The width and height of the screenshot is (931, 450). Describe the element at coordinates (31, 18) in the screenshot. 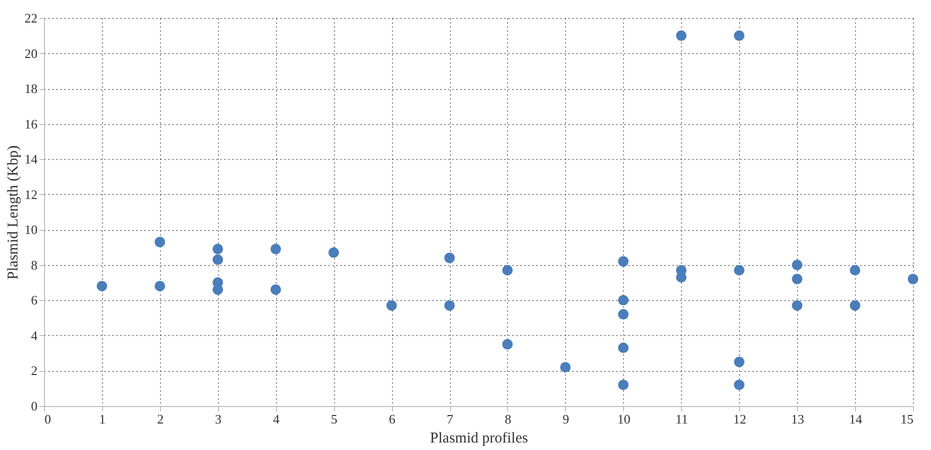

I see `y-tick-label: 22` at that location.